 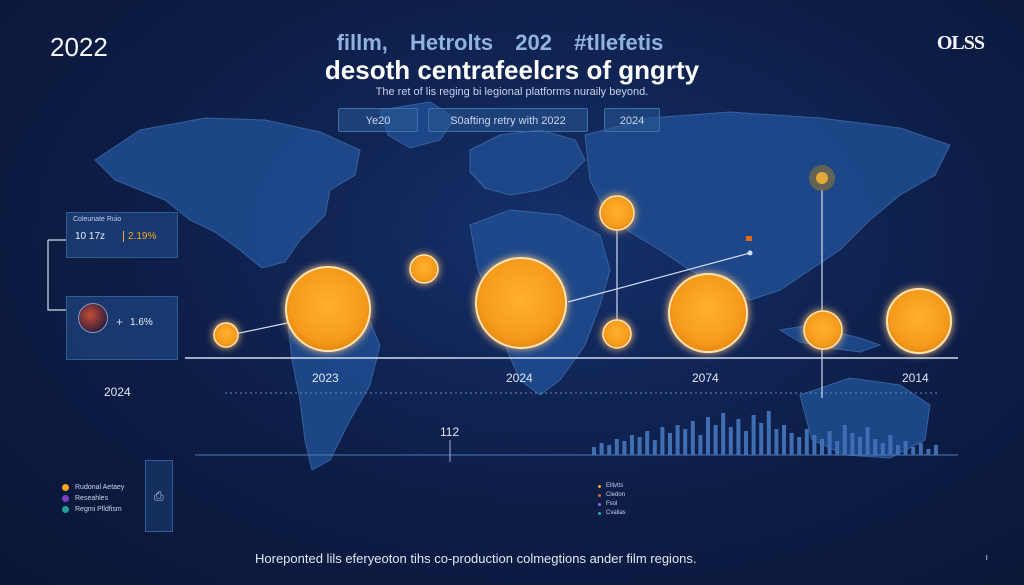 I want to click on tab-2024: 2024, so click(x=632, y=120).